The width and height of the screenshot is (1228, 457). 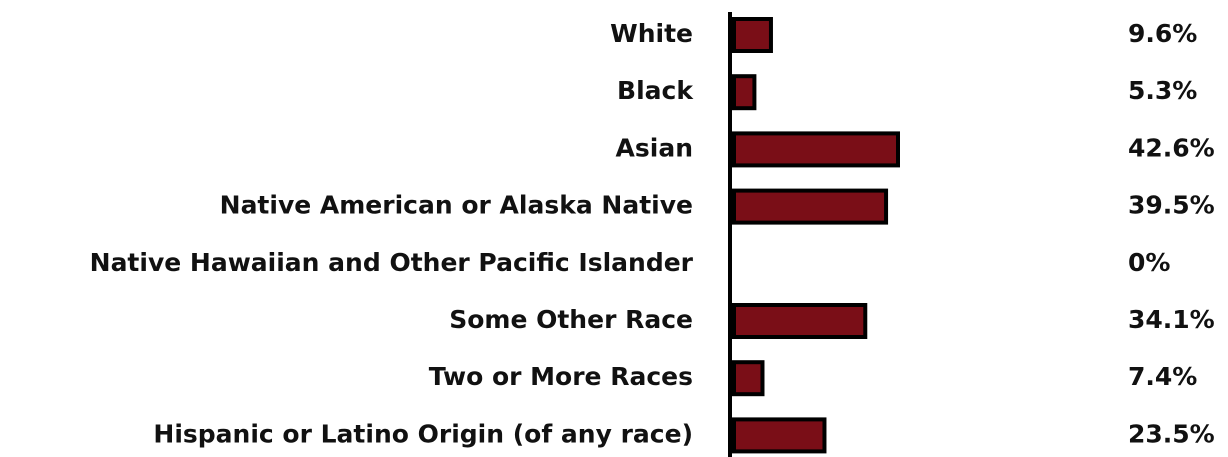 I want to click on value-label: 0%, so click(x=1149, y=262).